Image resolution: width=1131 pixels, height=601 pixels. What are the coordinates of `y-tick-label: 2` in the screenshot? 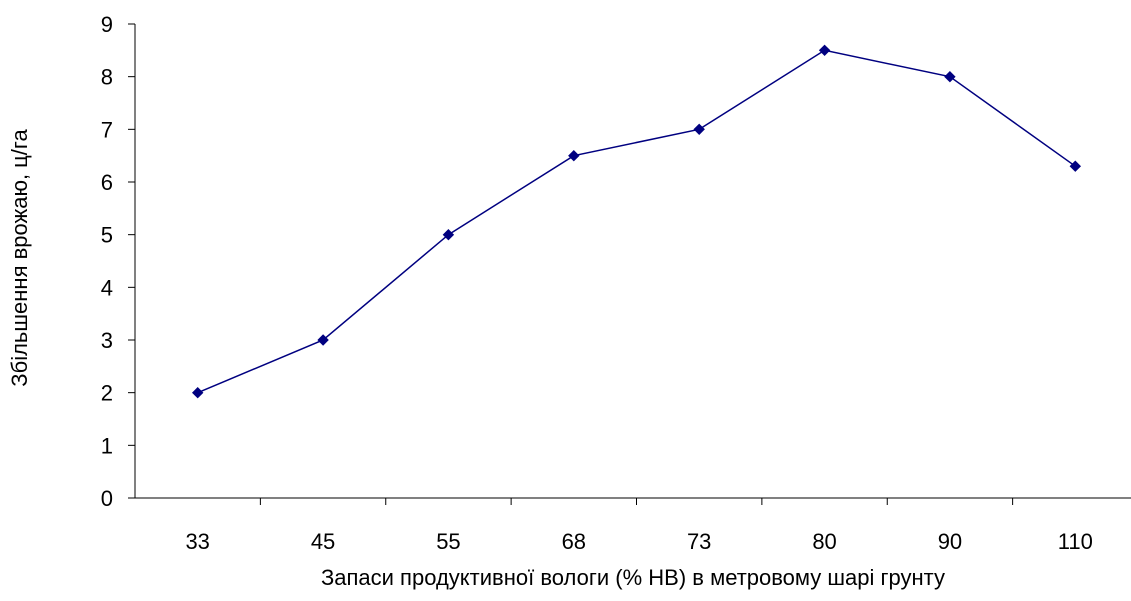 It's located at (107, 393).